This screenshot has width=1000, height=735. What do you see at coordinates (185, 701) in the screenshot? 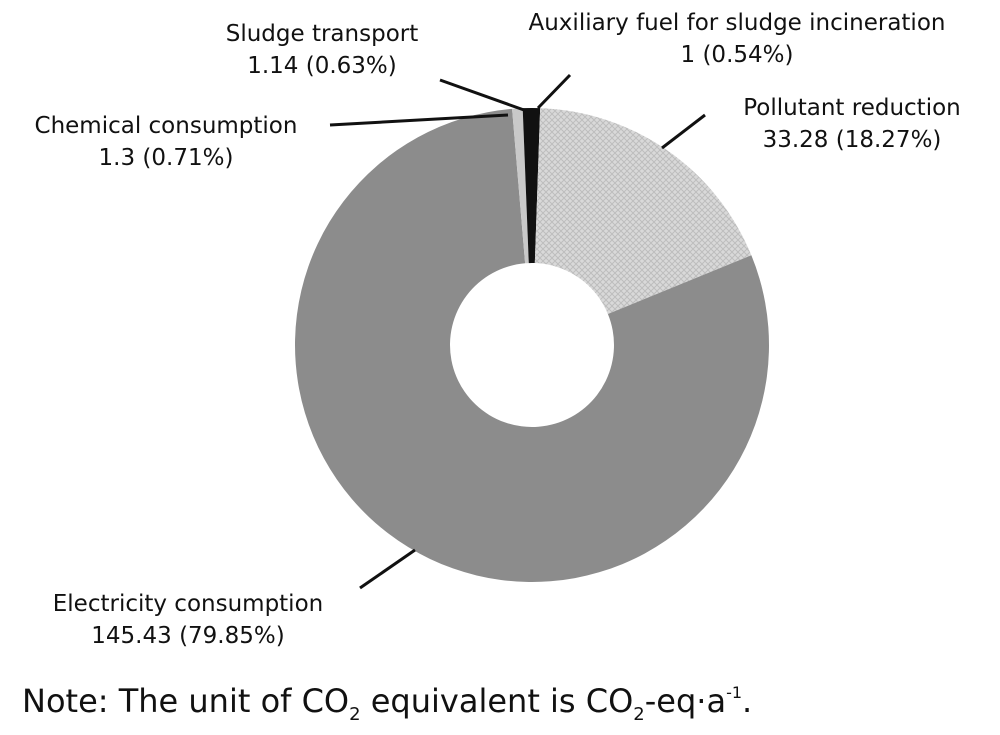
I see `note-part: Note: The unit of CO` at bounding box center [185, 701].